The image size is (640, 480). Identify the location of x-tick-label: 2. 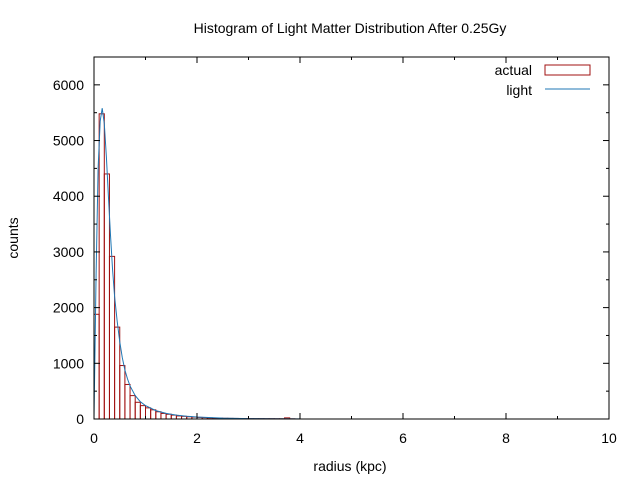
(197, 438).